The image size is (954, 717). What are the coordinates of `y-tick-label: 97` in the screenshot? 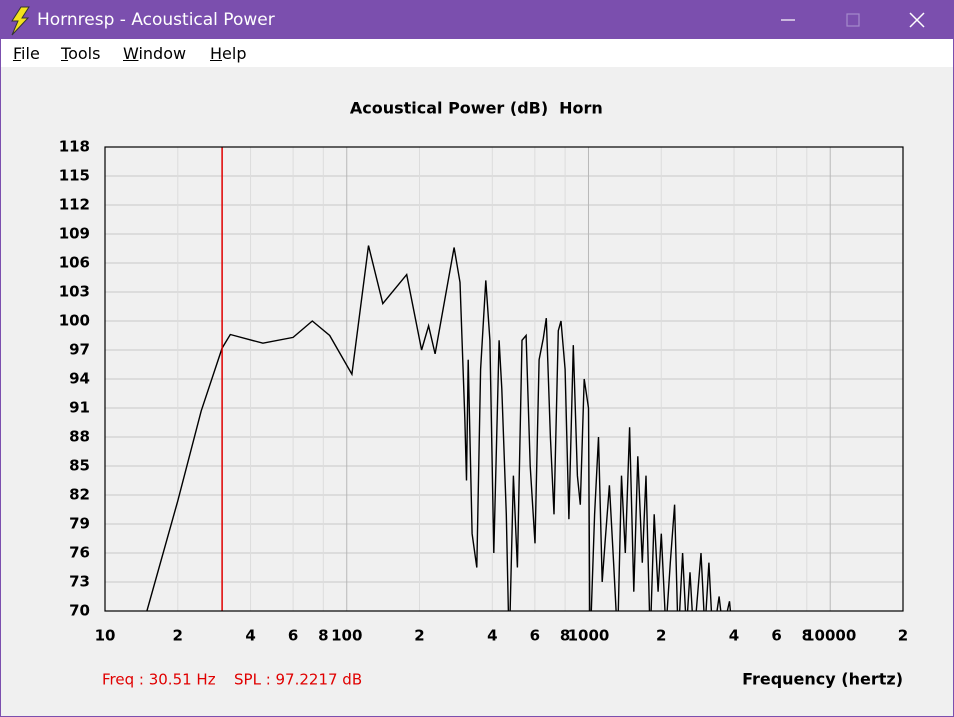 It's located at (79, 350).